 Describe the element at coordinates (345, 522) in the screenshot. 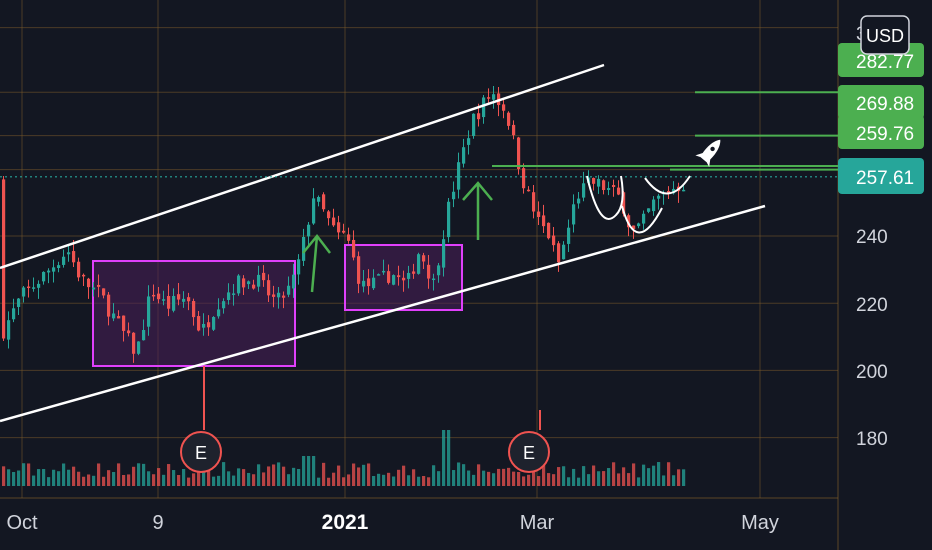

I see `x-tick-label: 2021` at that location.